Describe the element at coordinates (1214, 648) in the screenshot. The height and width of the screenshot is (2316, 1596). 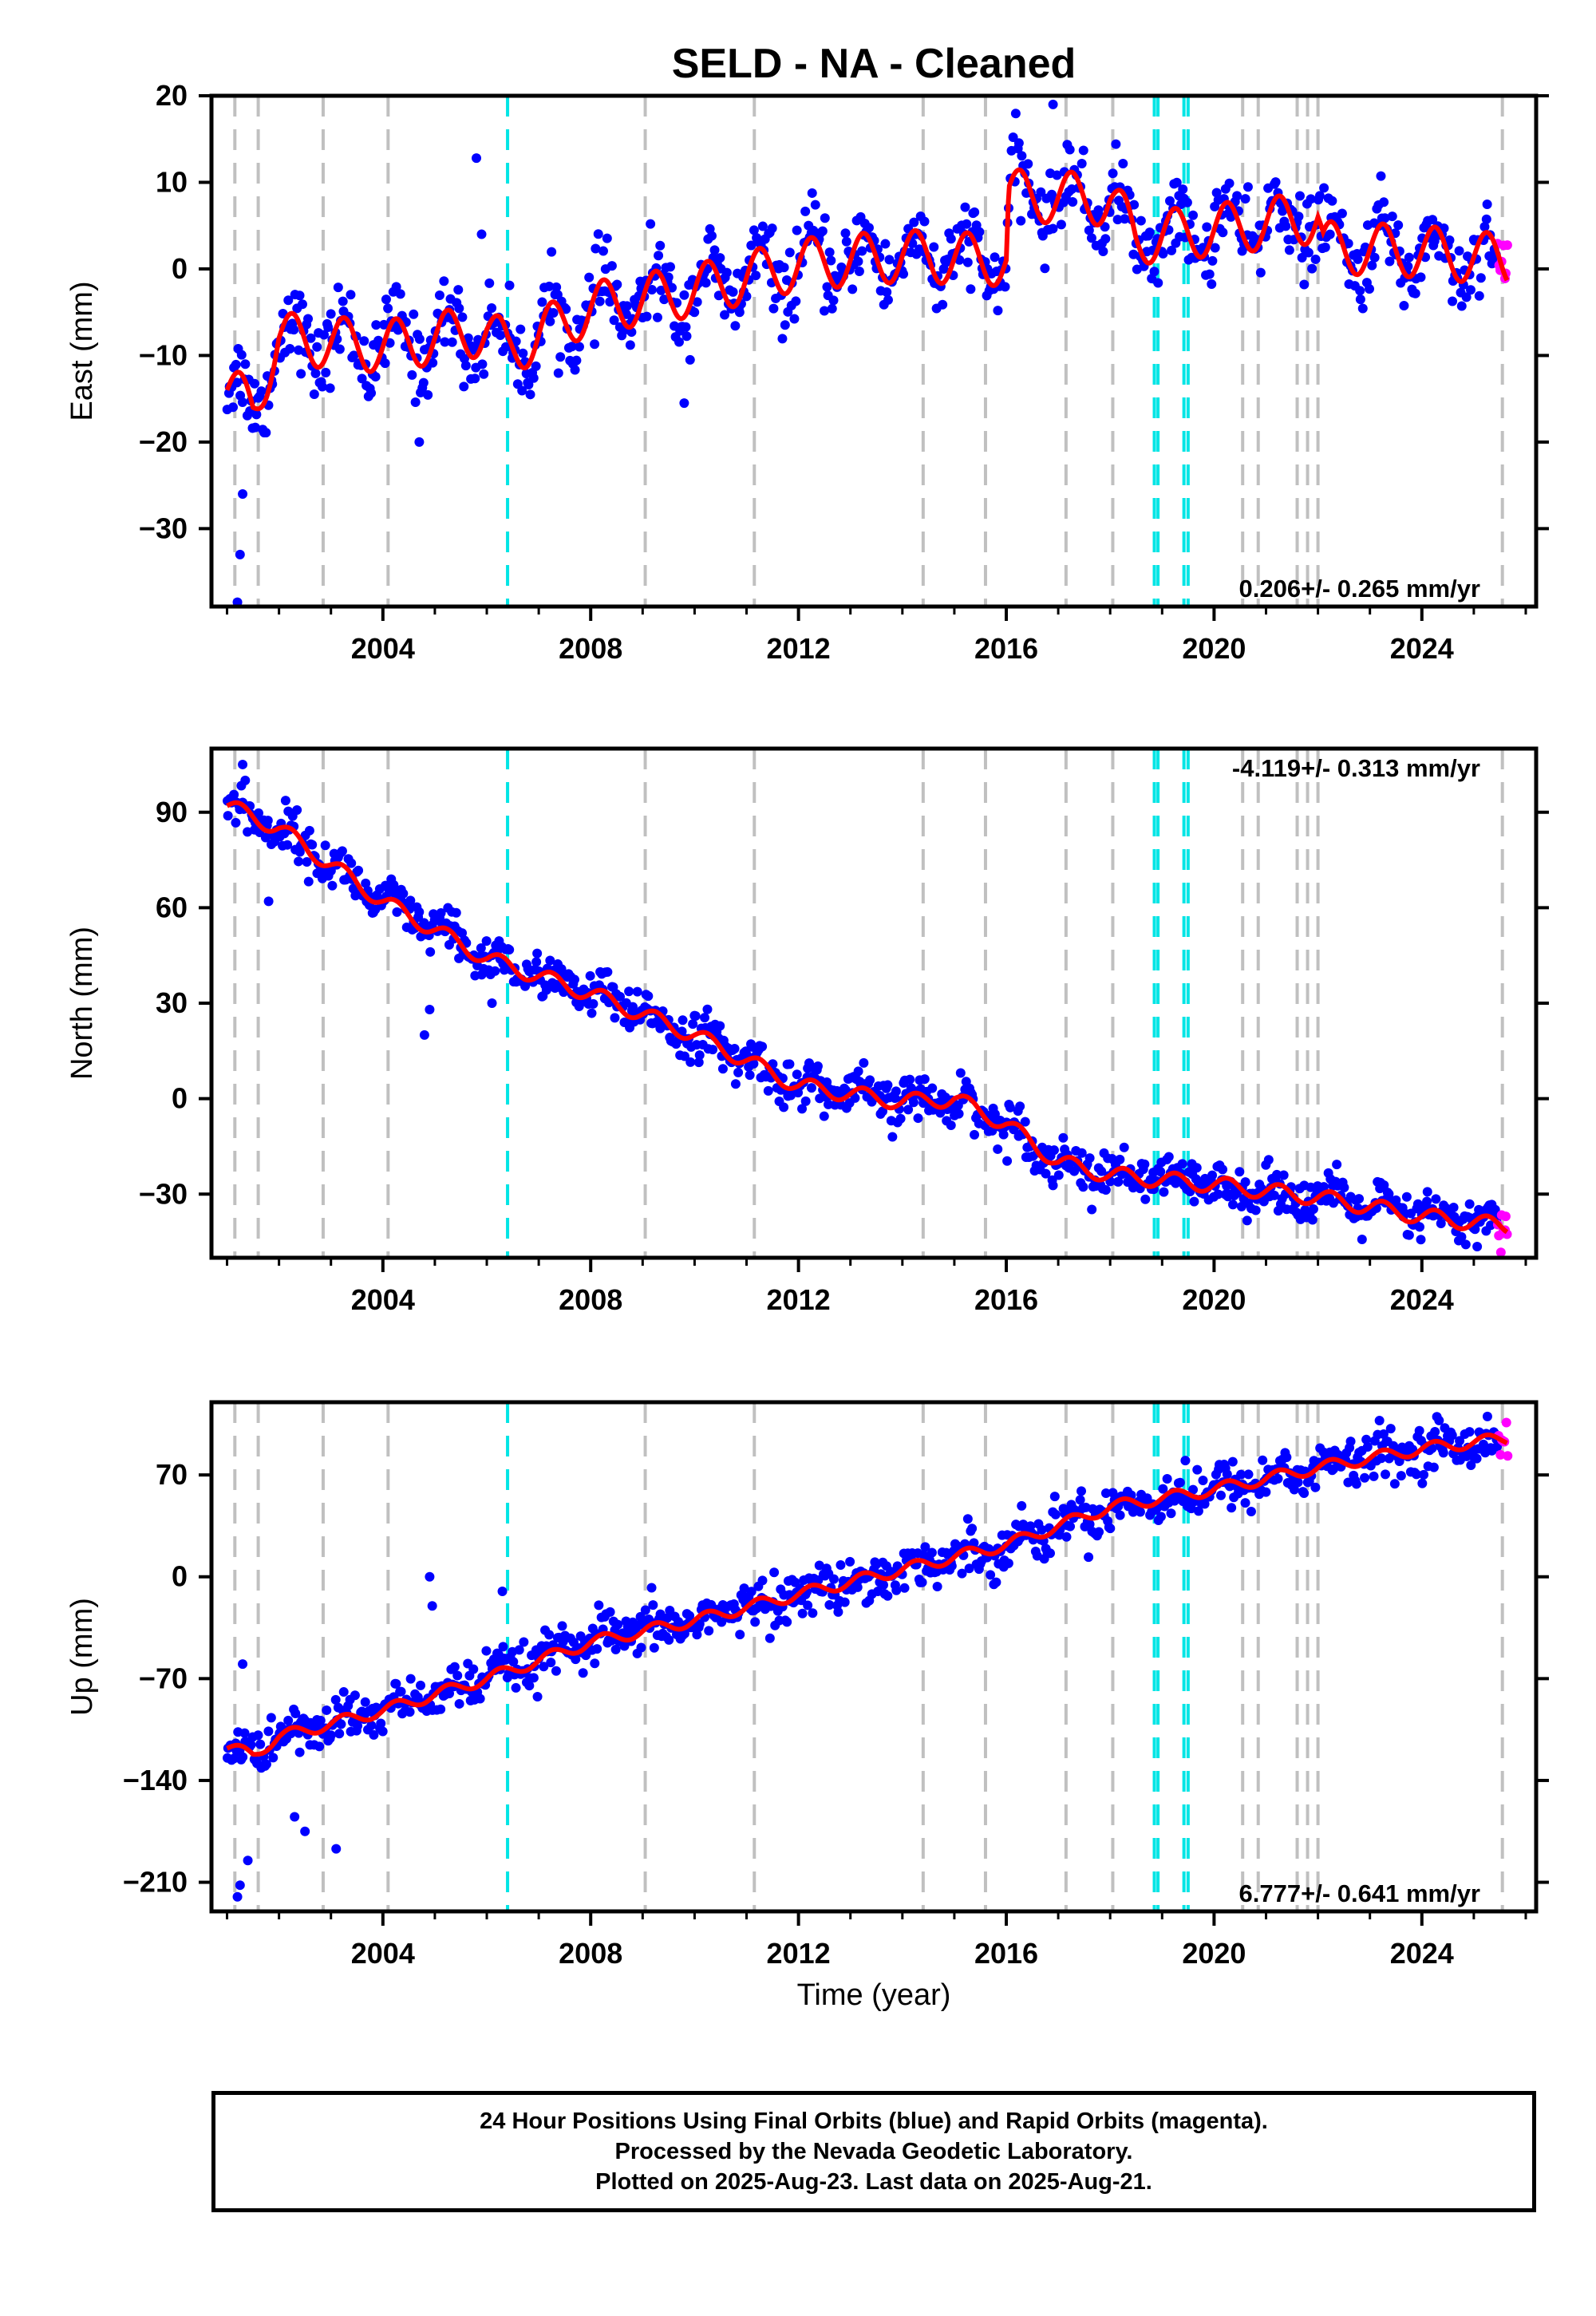
I see `x-tick-label: 2020` at that location.